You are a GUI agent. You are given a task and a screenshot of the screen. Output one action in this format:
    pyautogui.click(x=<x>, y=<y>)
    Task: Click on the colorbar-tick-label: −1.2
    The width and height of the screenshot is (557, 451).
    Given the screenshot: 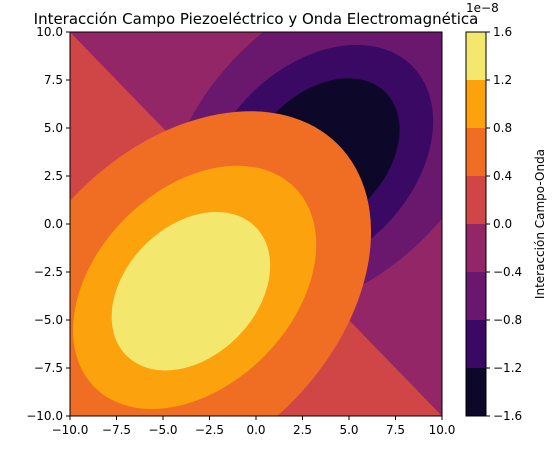 What is the action you would take?
    pyautogui.click(x=507, y=368)
    